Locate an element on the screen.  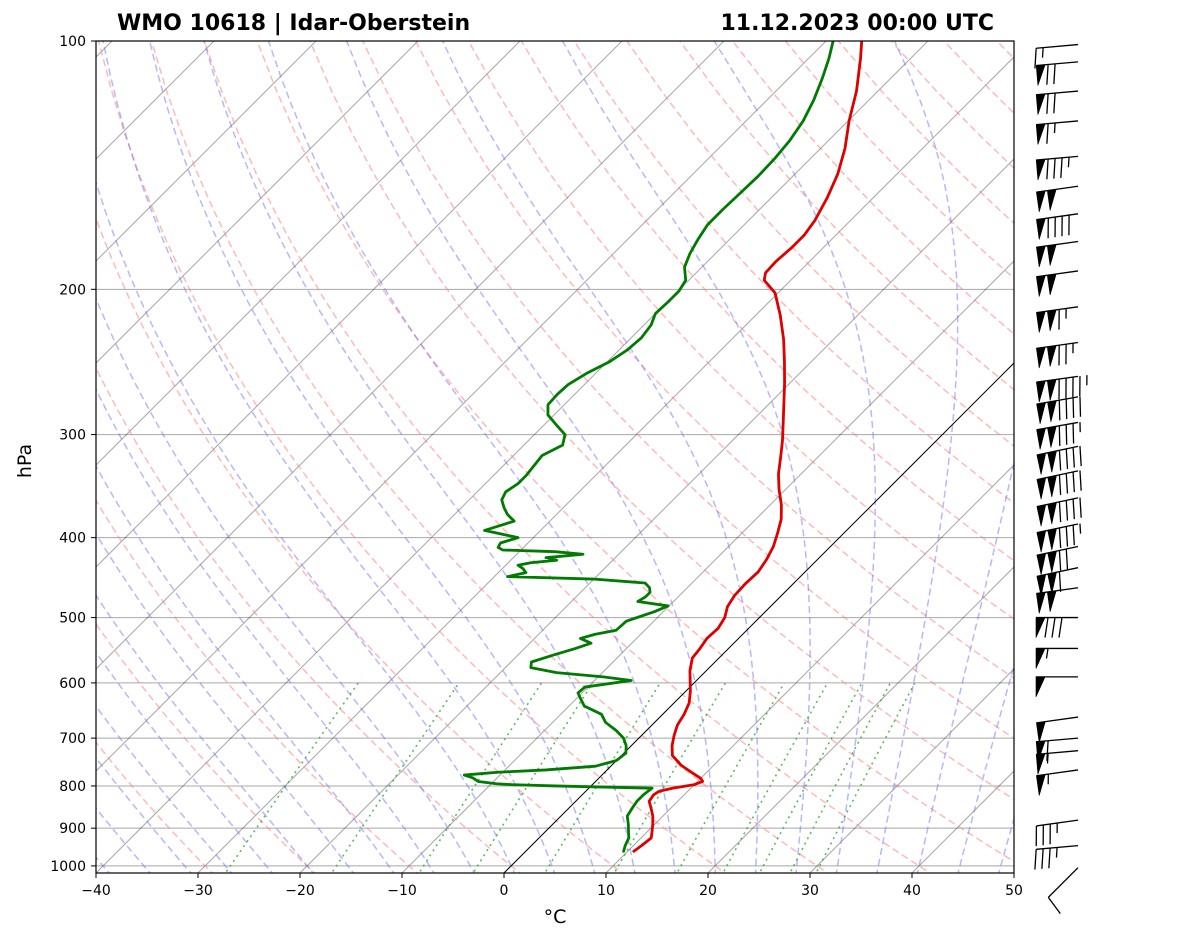
y-tick-label: 600 is located at coordinates (72, 684).